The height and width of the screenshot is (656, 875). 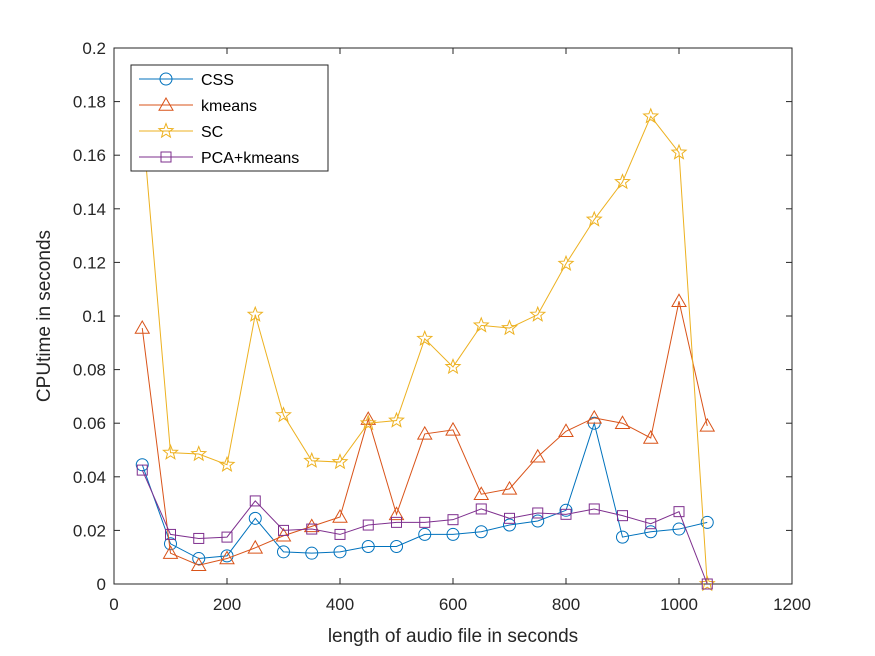 I want to click on y-tick-label: 0.18, so click(x=89, y=102).